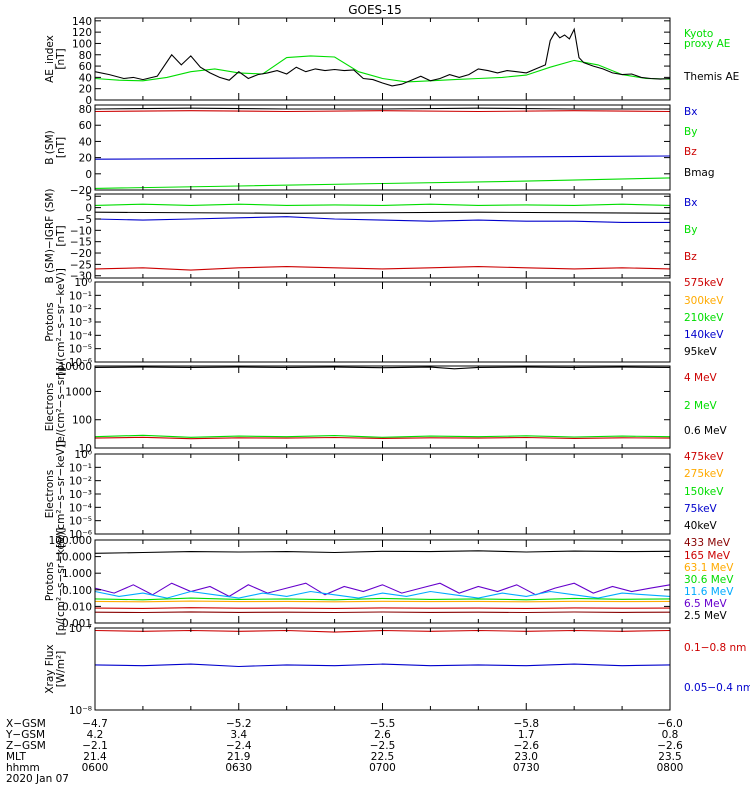  What do you see at coordinates (77, 591) in the screenshot?
I see `ytick-label-protons2-3: 0.100` at bounding box center [77, 591].